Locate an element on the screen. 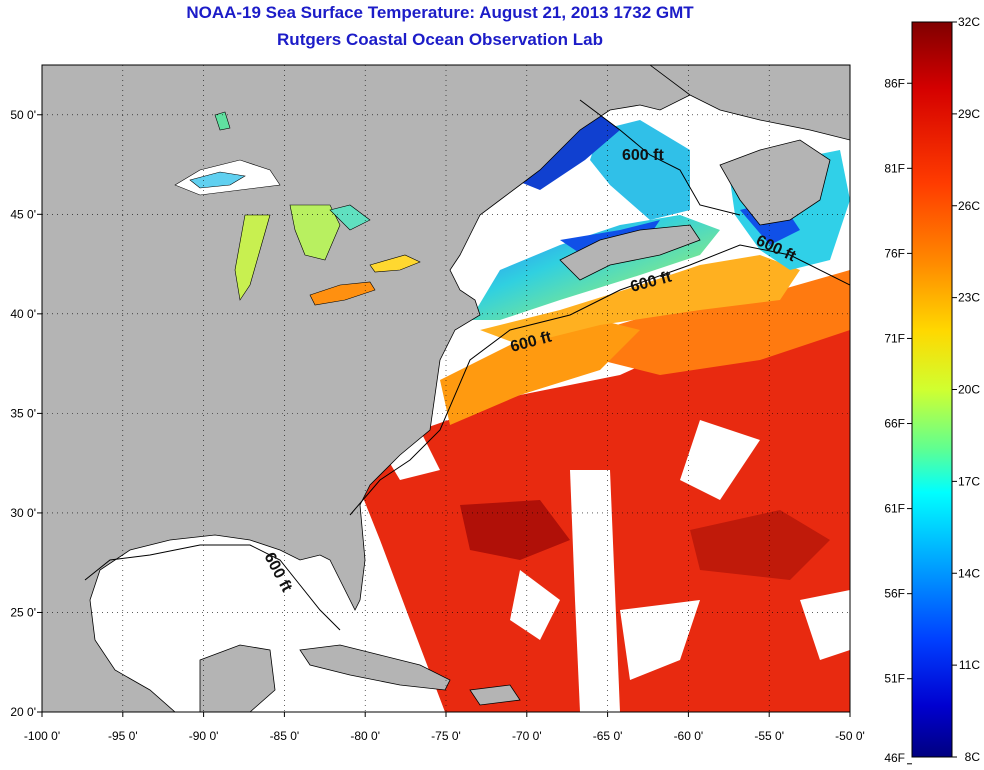  lon-tick-label: -75 0' is located at coordinates (446, 736).